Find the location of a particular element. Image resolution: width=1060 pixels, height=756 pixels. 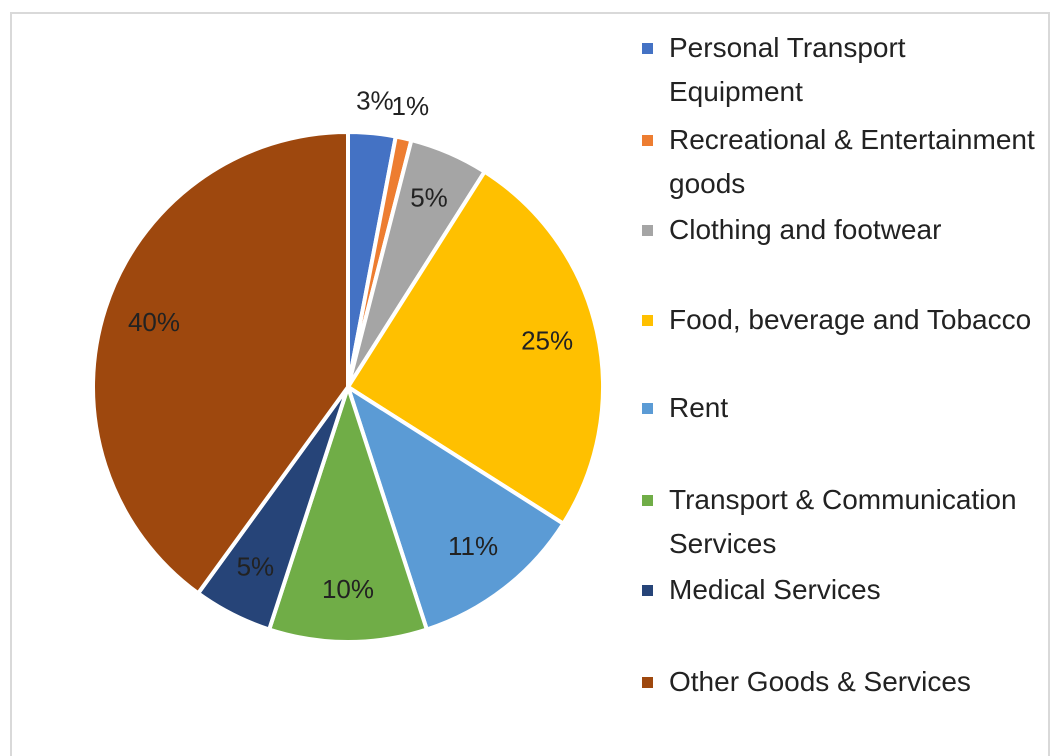

data-label: 3% is located at coordinates (375, 101).